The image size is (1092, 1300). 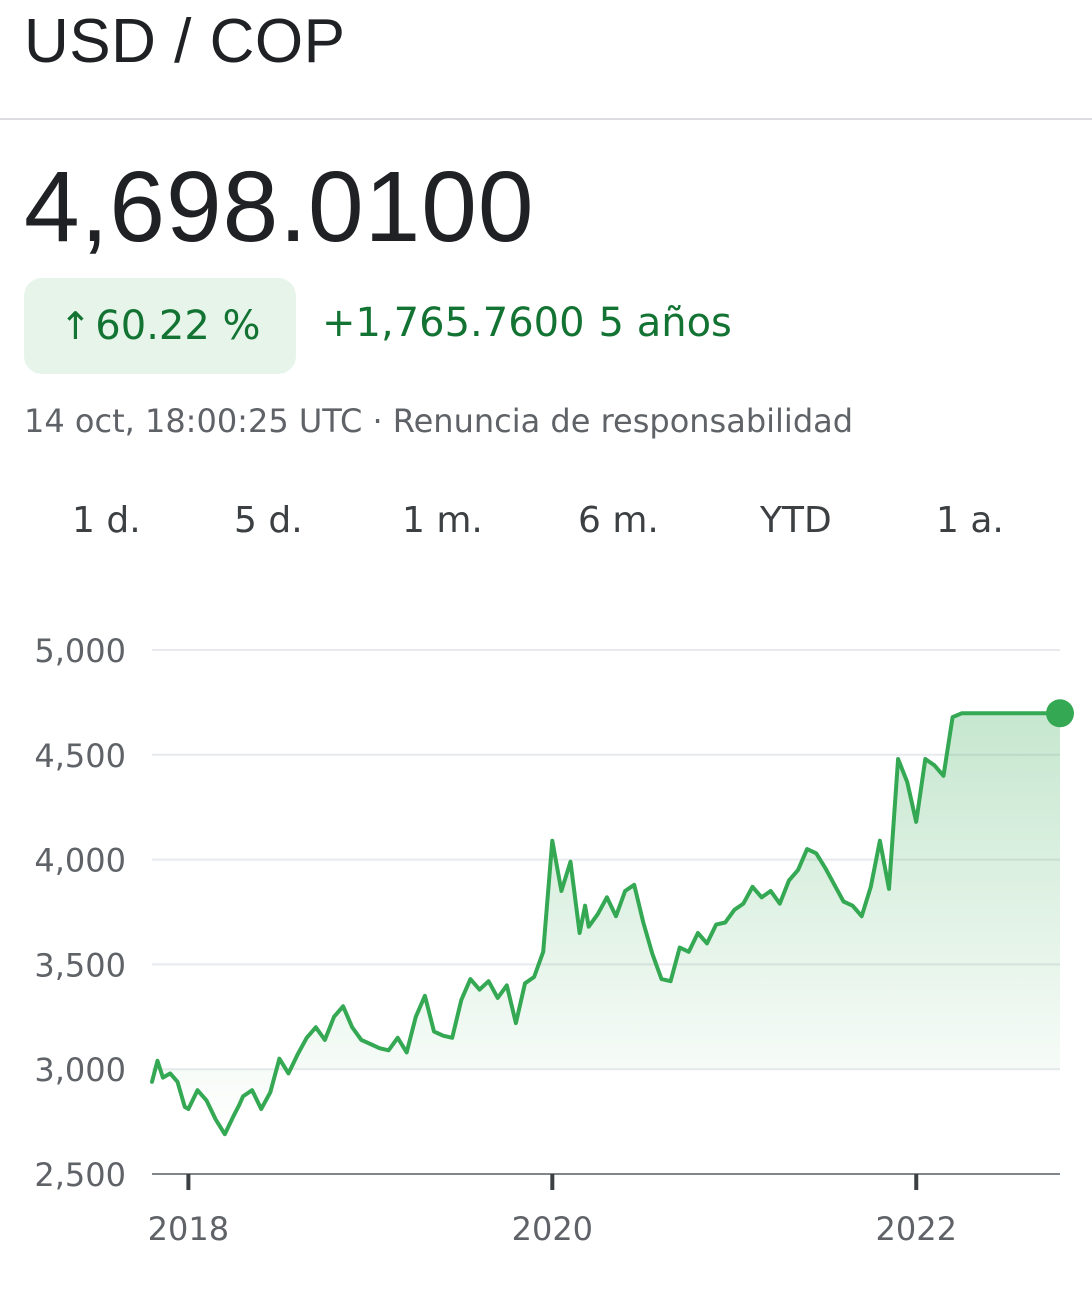 I want to click on x-axis-ticks: 2018 2020 2022, so click(x=552, y=1211).